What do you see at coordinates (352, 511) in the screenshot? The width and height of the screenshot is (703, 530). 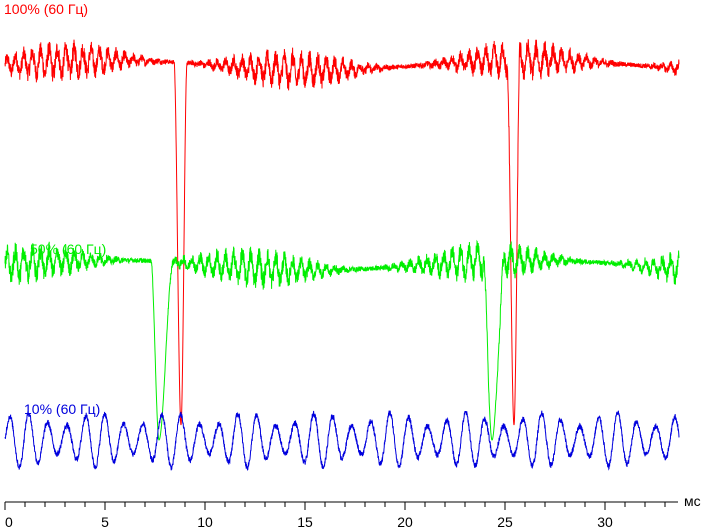 I see `x-axis: 0 5 10 15 20 25 30 мс` at bounding box center [352, 511].